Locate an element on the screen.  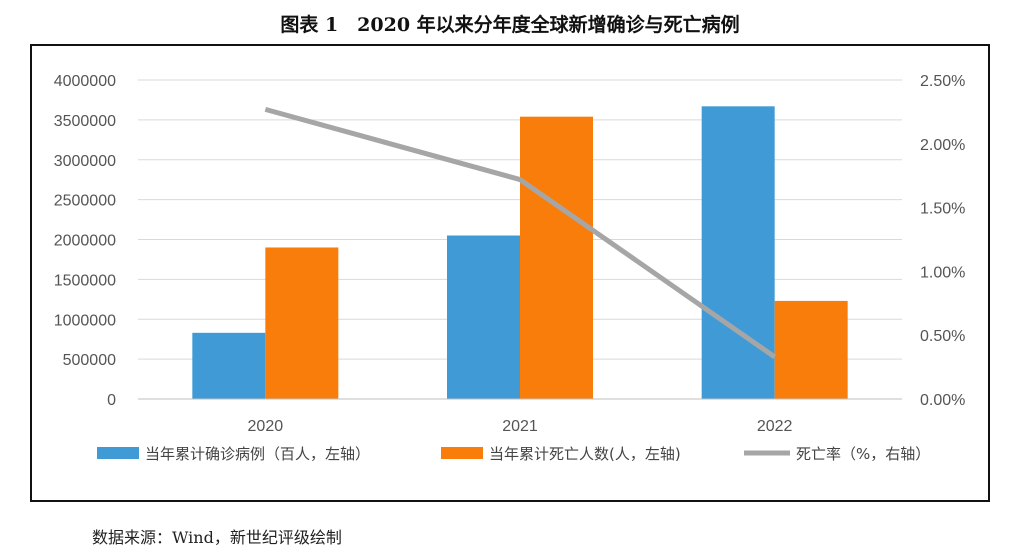
x-tick-label: 2022 is located at coordinates (775, 426).